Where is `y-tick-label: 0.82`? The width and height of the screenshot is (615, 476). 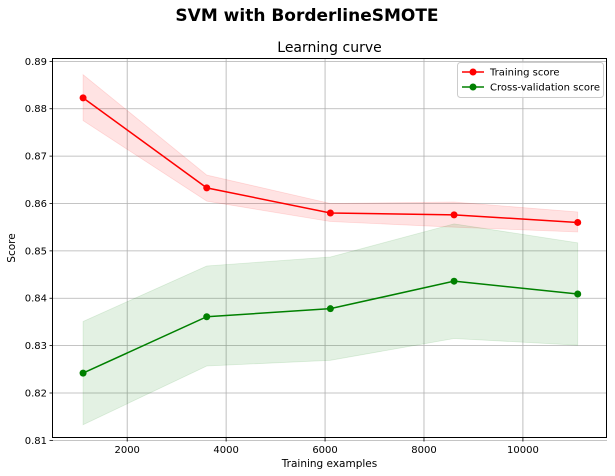
y-tick-label: 0.82 is located at coordinates (36, 393).